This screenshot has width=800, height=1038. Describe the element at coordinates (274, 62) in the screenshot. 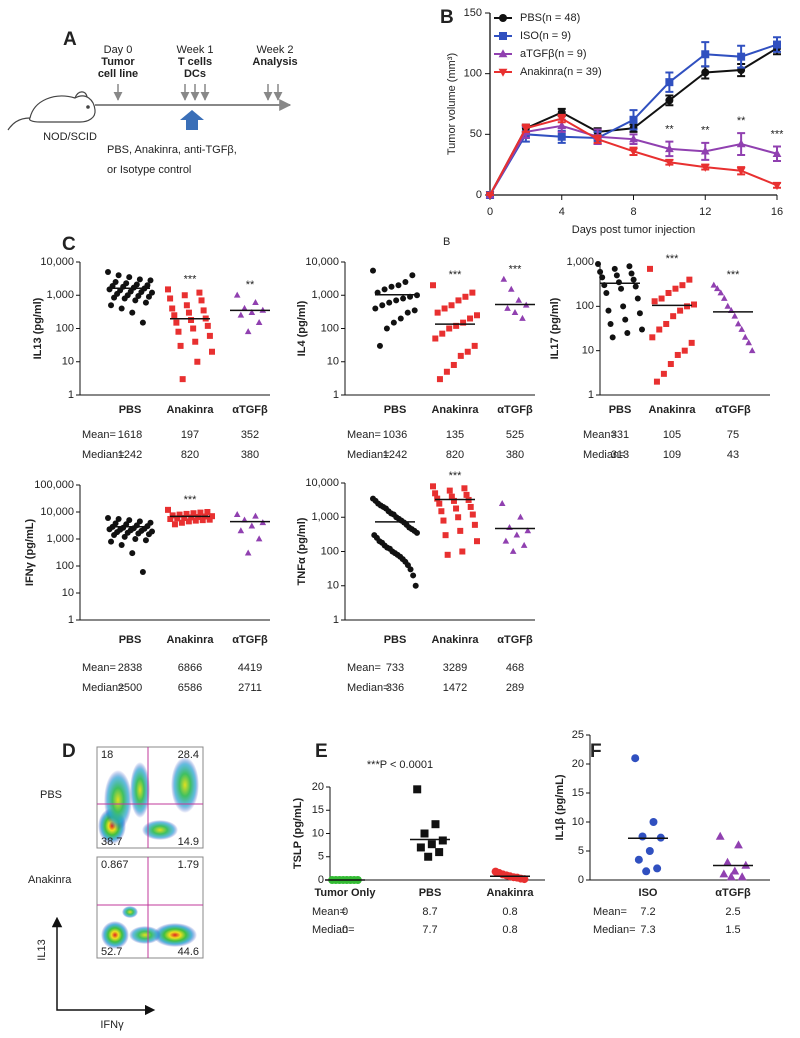

I see `timepoint-event: Analysis` at that location.